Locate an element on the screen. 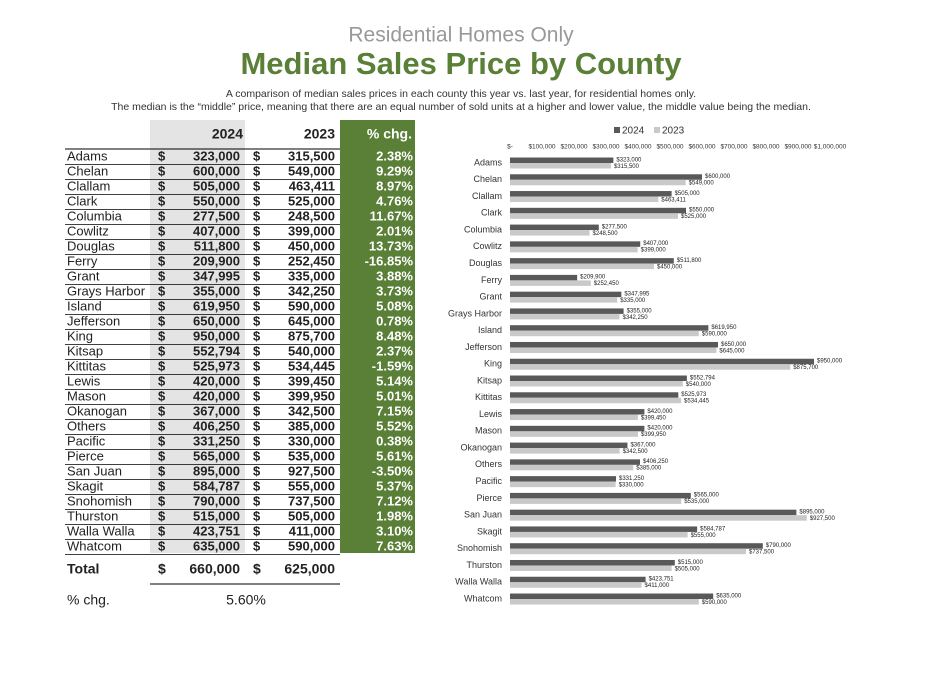  pct-change: 0.78% is located at coordinates (394, 320).